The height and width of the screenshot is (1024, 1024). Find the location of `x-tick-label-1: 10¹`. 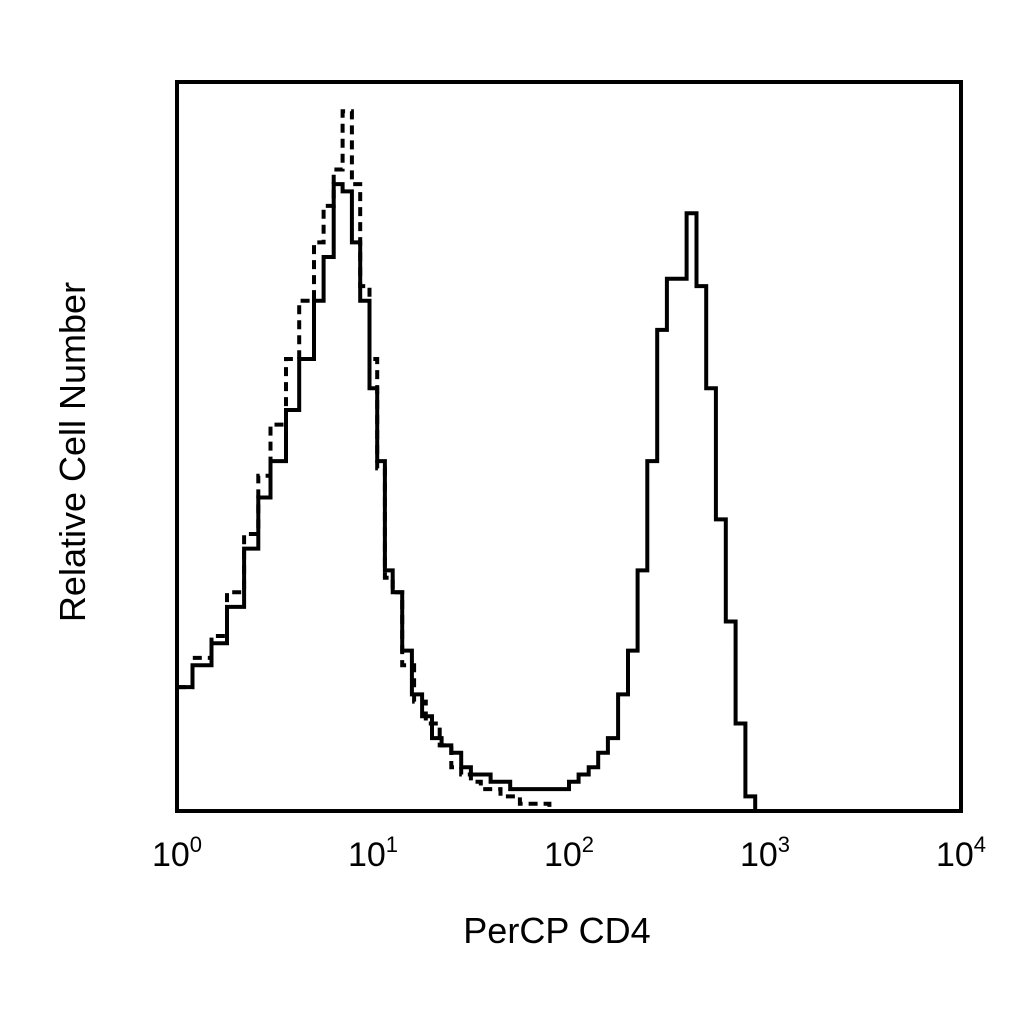

x-tick-label-1: 10¹ is located at coordinates (373, 853).